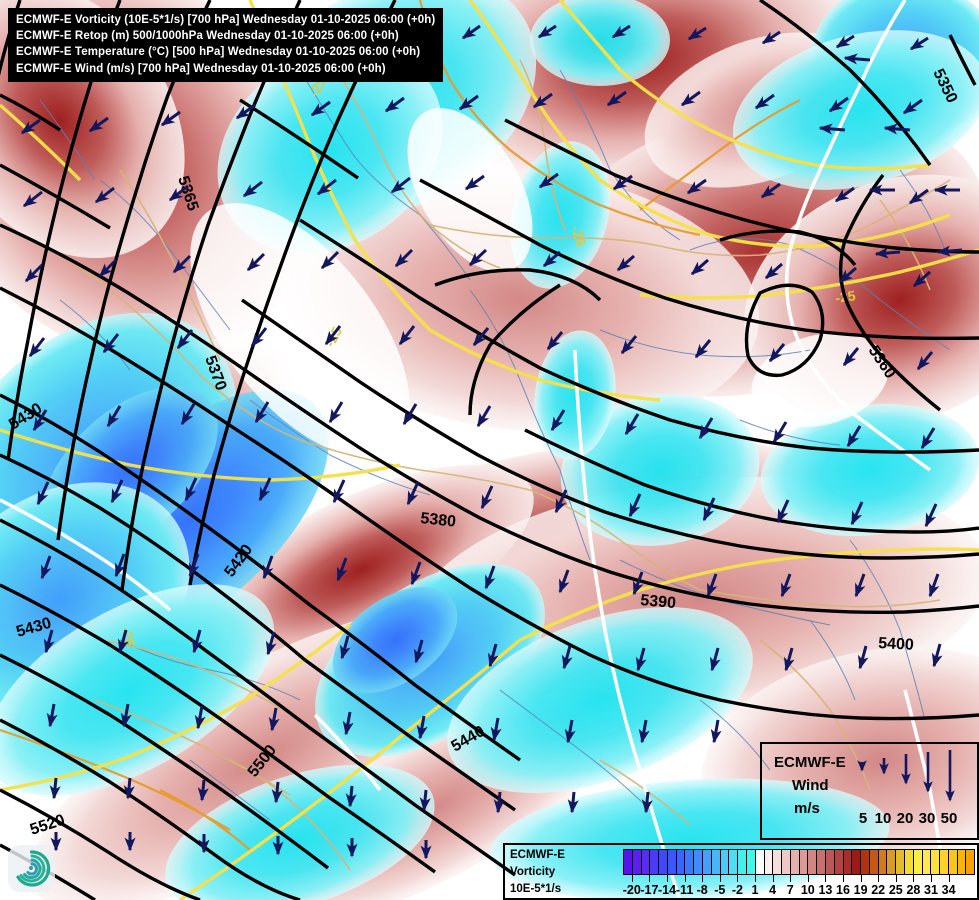 The image size is (979, 900). I want to click on colorbar-param: Vorticity, so click(533, 872).